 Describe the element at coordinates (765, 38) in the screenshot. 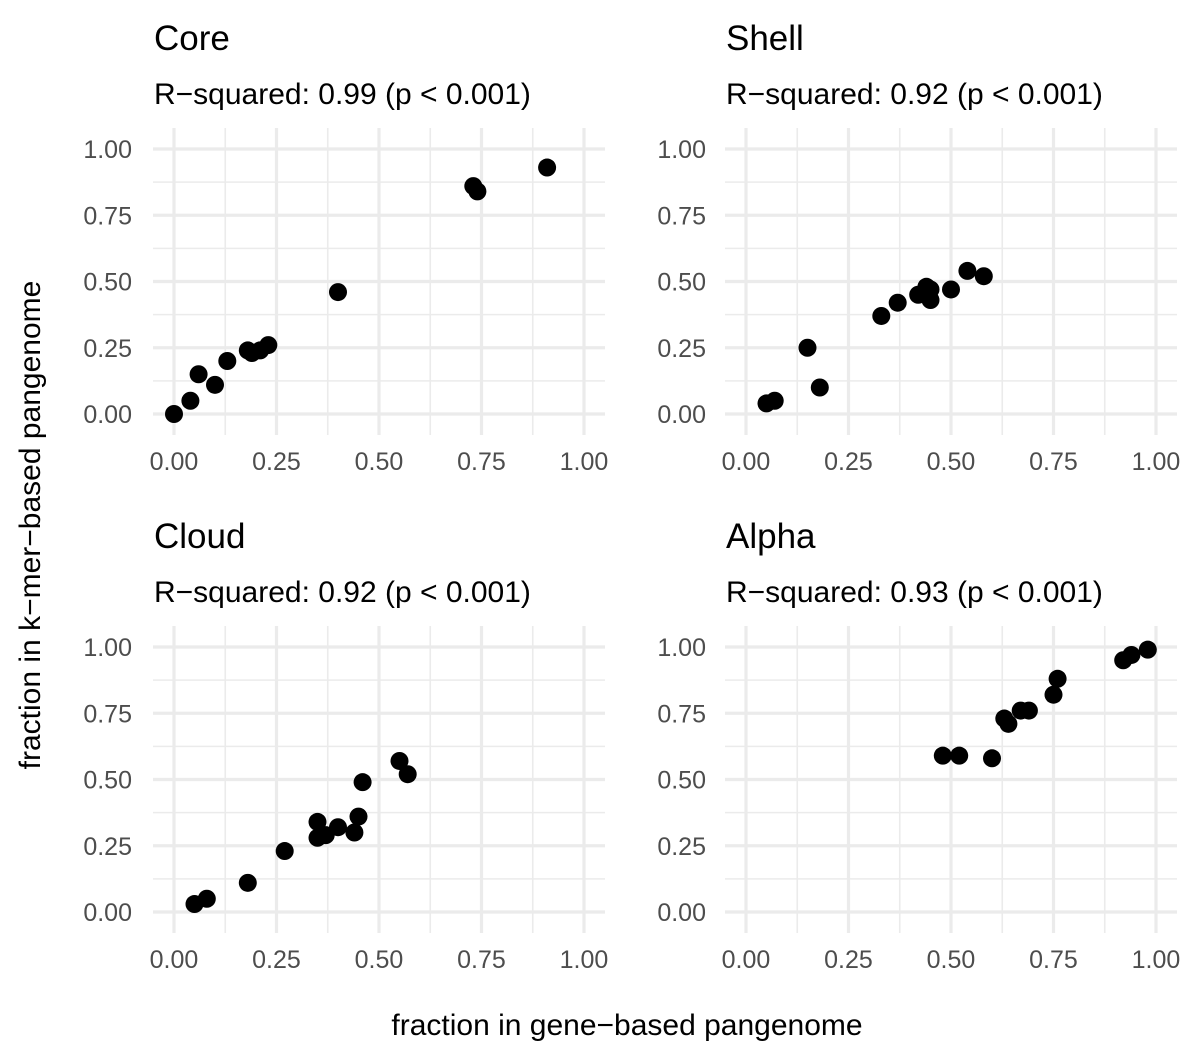

I see `panel-title: Shell` at that location.